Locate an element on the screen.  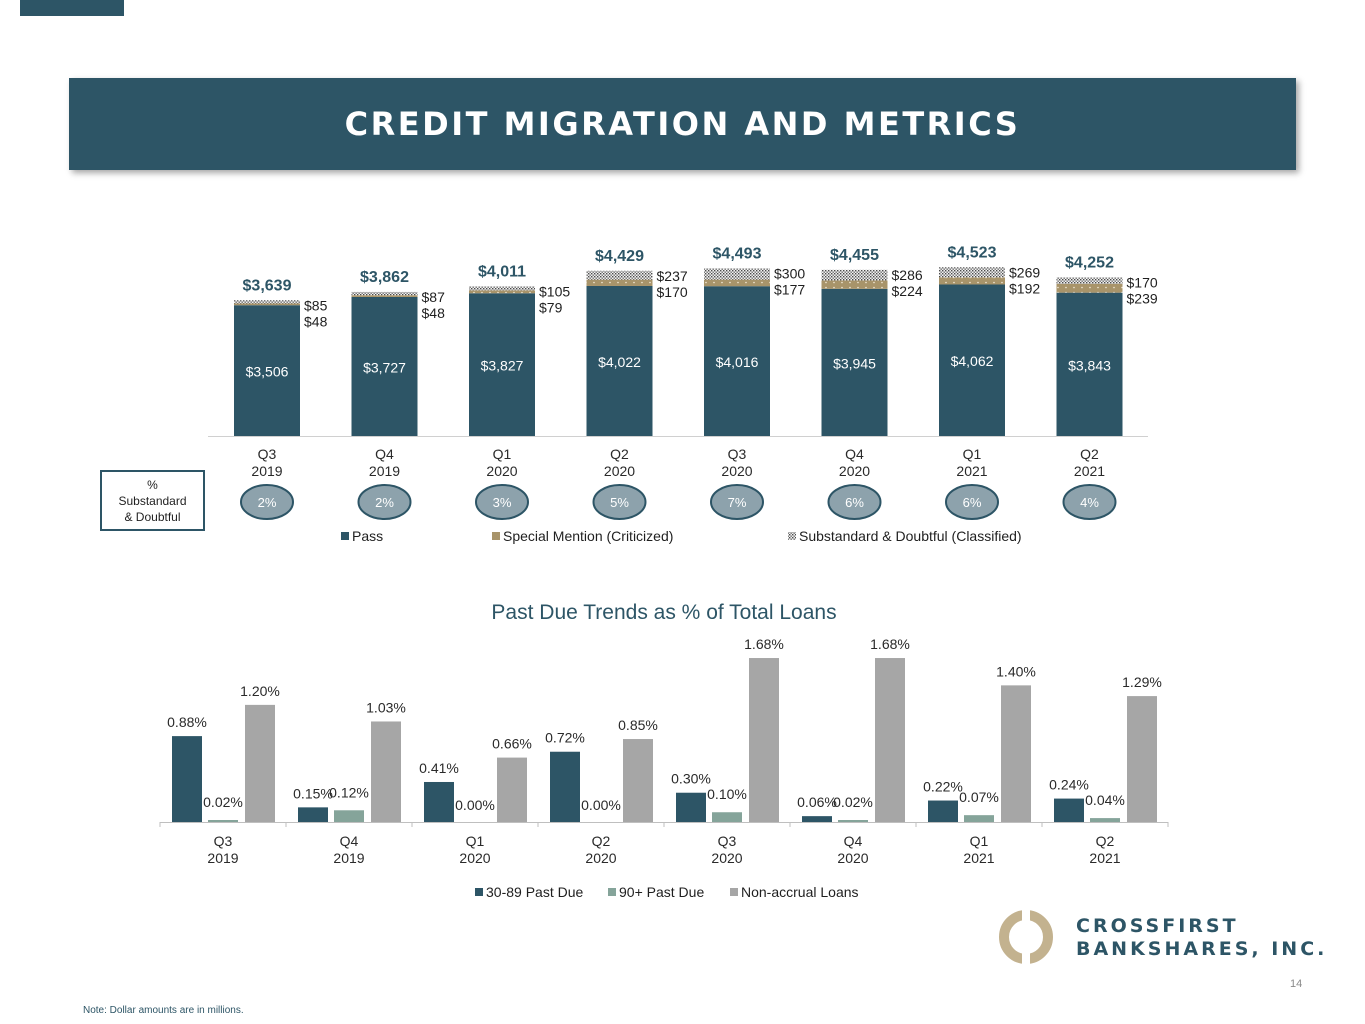
pct-label-line1: % is located at coordinates (152, 484).